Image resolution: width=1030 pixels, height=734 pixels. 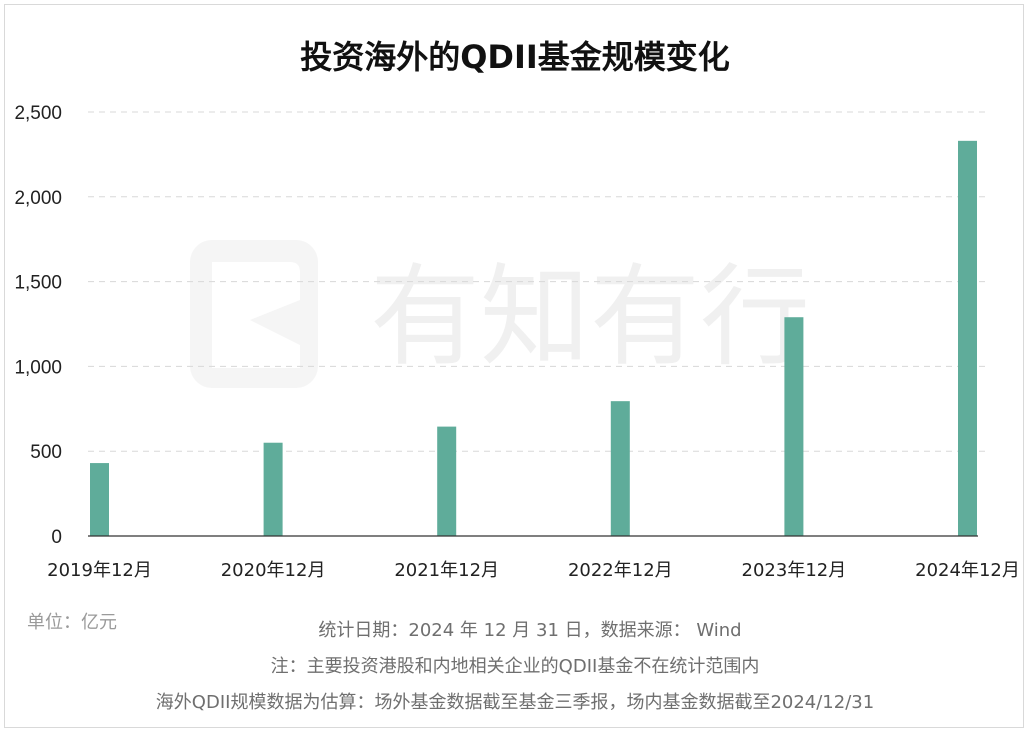 I want to click on note-scope: 注：主要投资港股和内地相关企业的QDII基金不在统计范围内, so click(x=515, y=666).